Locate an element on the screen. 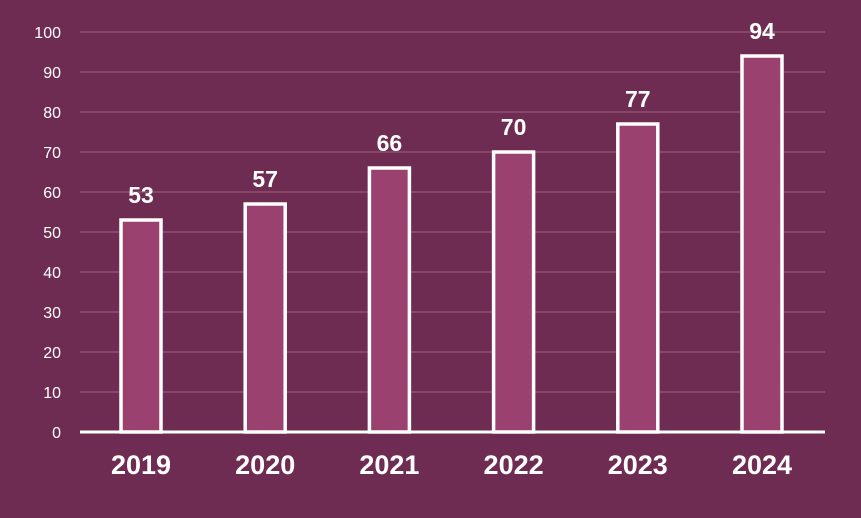  data-label-2023: 77 is located at coordinates (638, 99).